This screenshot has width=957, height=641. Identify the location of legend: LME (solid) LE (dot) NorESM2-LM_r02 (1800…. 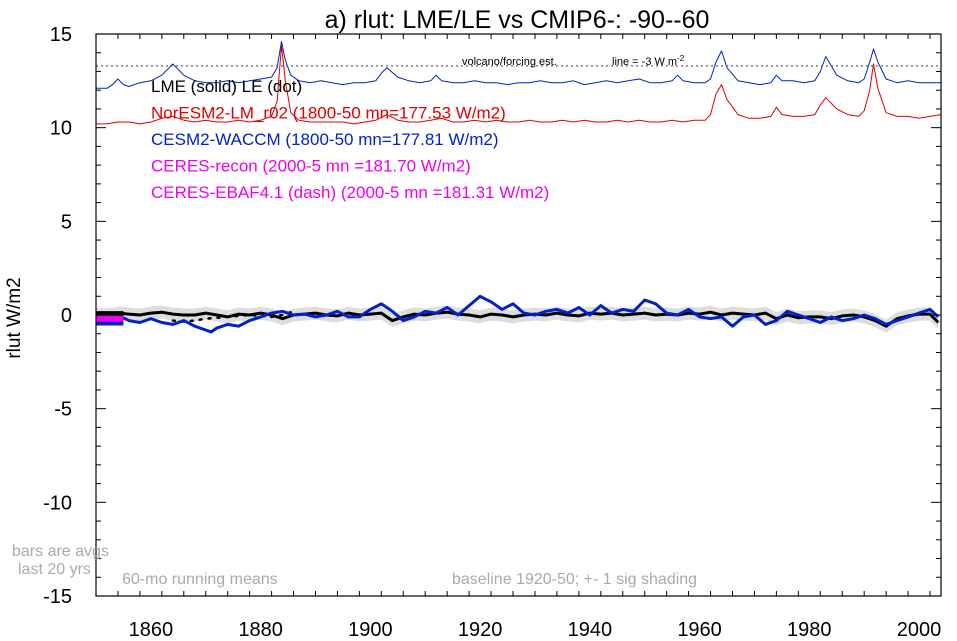
(350, 139).